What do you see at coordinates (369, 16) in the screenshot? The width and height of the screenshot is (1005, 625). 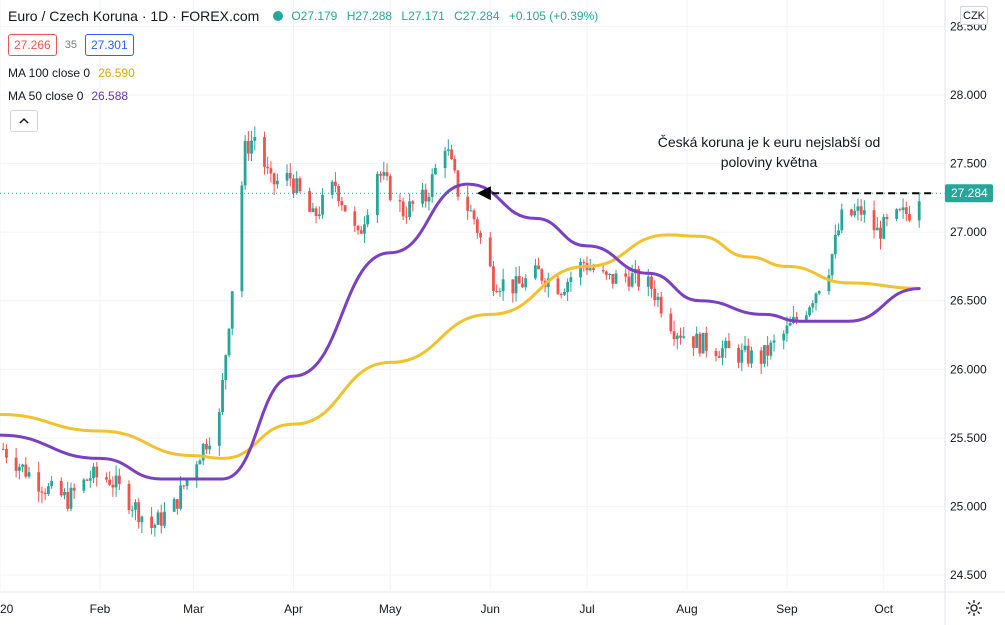 I see `high-value: H27.288` at bounding box center [369, 16].